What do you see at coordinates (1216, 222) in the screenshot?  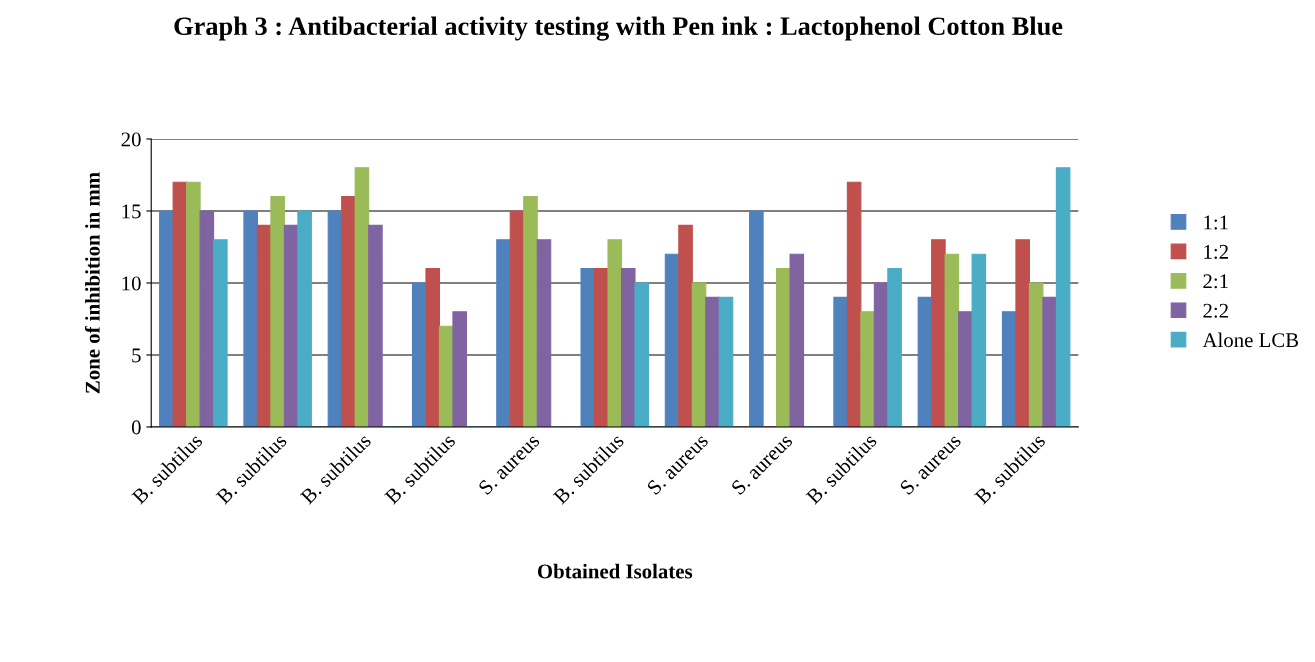 I see `legend-label: 1:1` at bounding box center [1216, 222].